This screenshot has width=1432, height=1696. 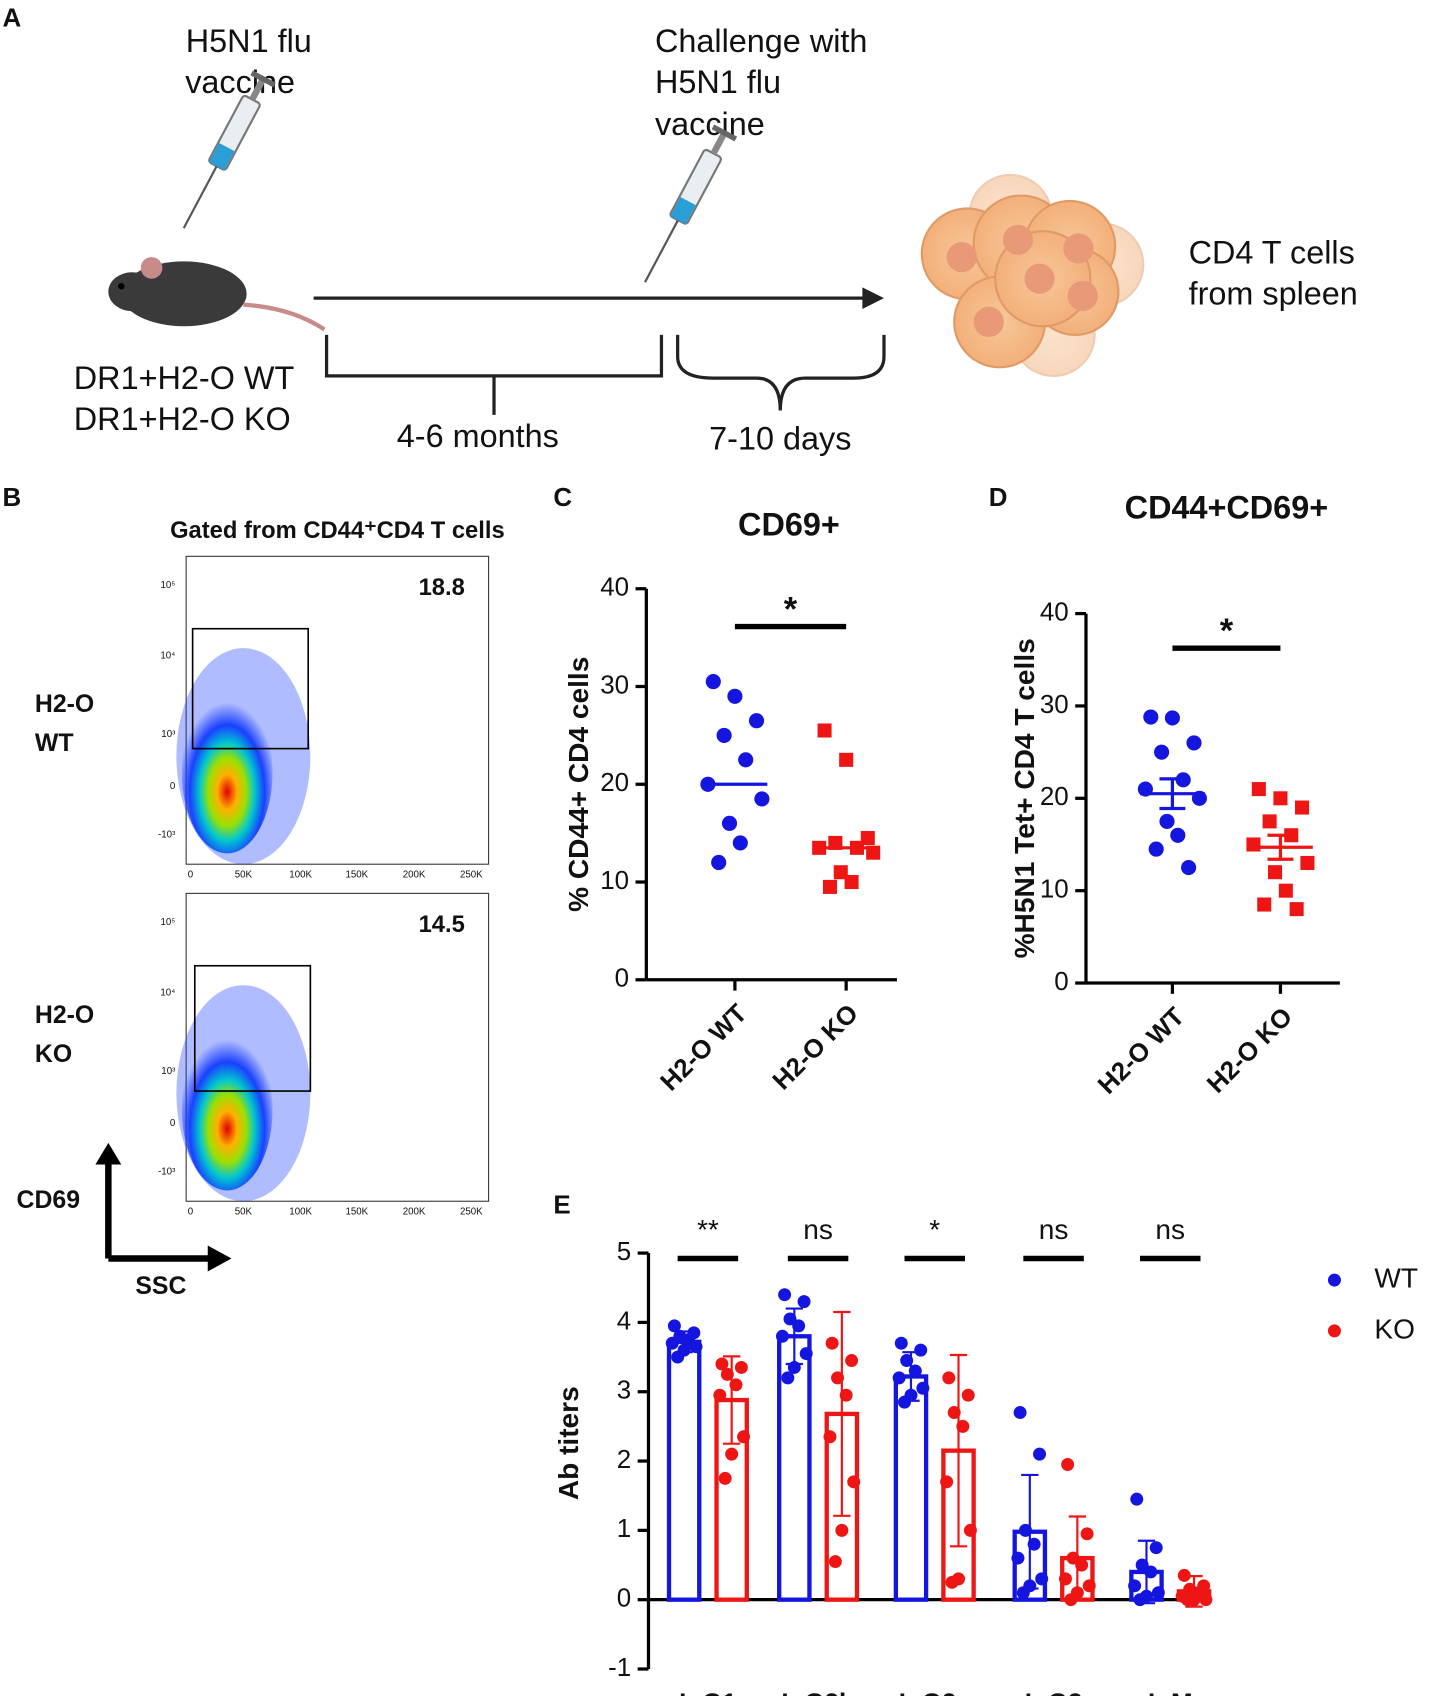 I want to click on flow-x-tick: 250K, so click(x=471, y=1212).